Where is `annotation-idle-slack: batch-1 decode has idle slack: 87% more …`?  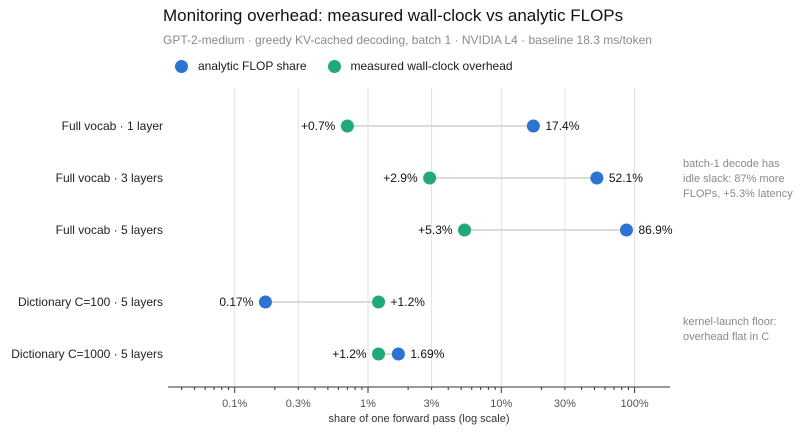
annotation-idle-slack: batch-1 decode has idle slack: 87% more … is located at coordinates (738, 179).